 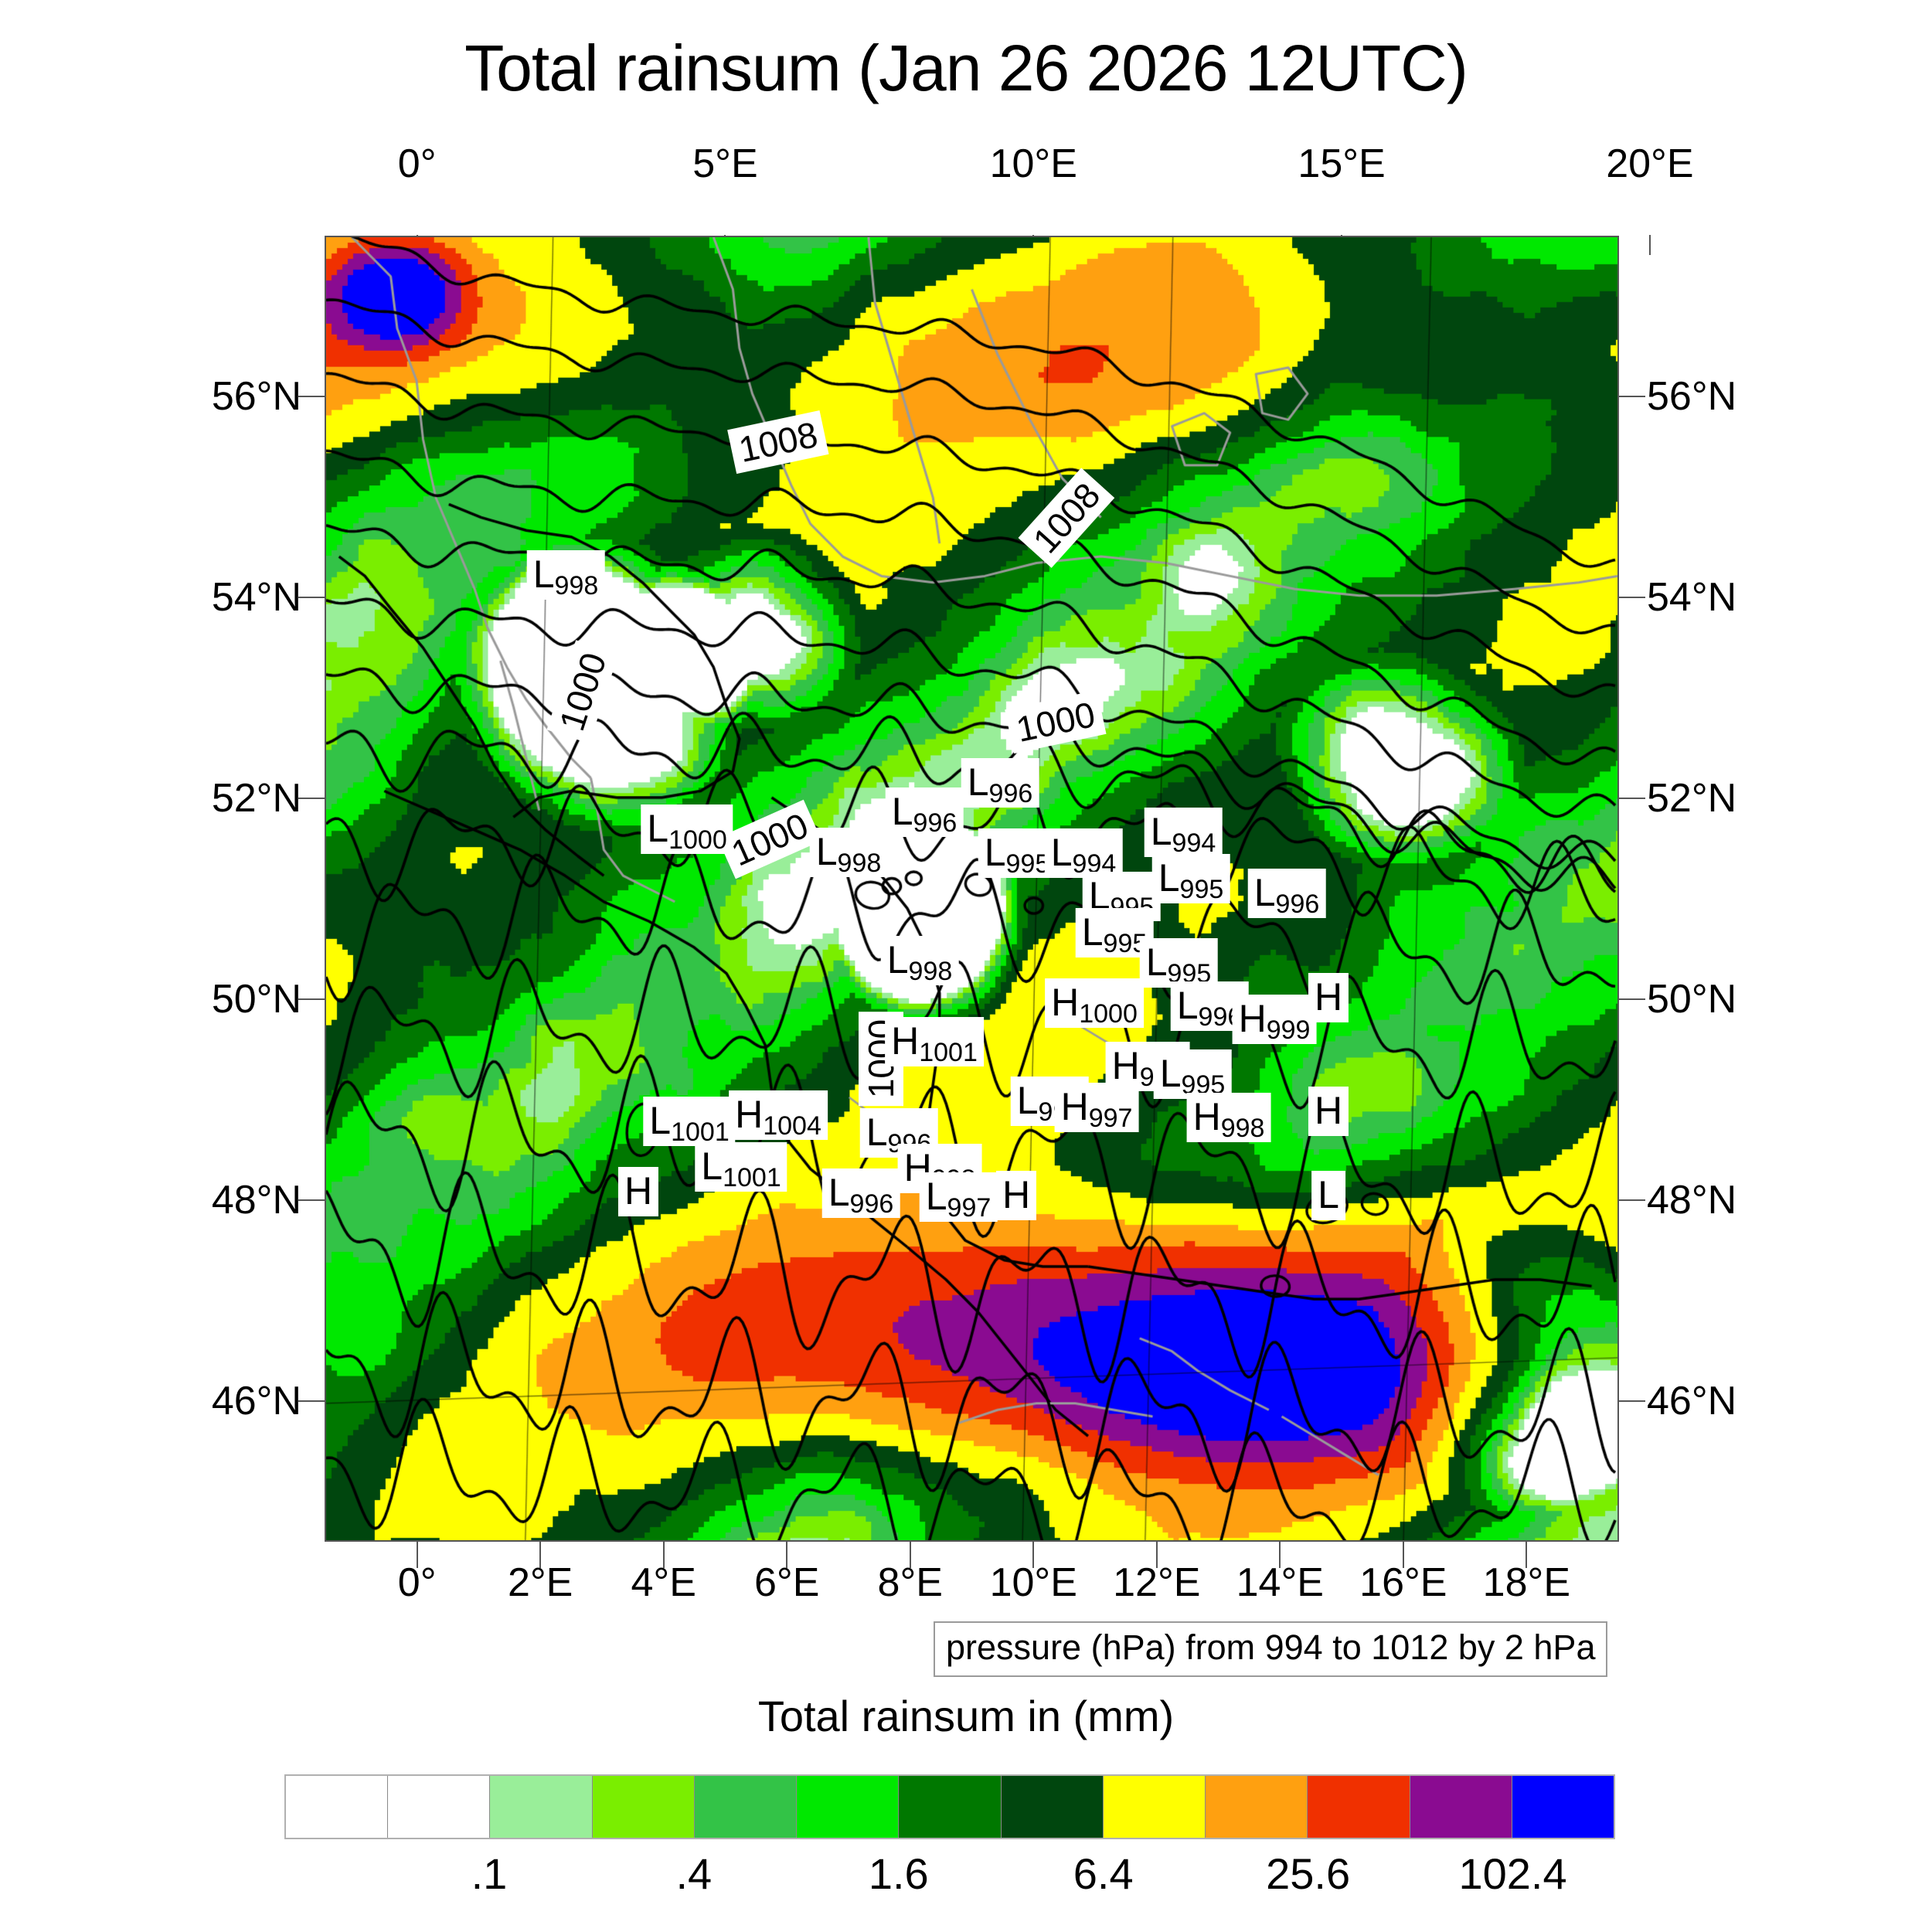 What do you see at coordinates (256, 597) in the screenshot?
I see `axis-tick-left-1: 54°N` at bounding box center [256, 597].